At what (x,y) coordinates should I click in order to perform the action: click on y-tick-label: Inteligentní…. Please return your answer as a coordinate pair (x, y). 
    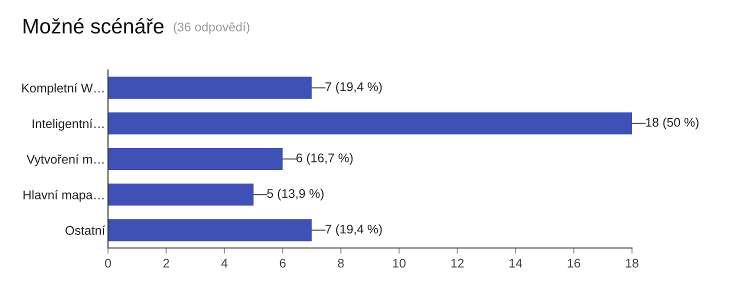
    Looking at the image, I should click on (68, 124).